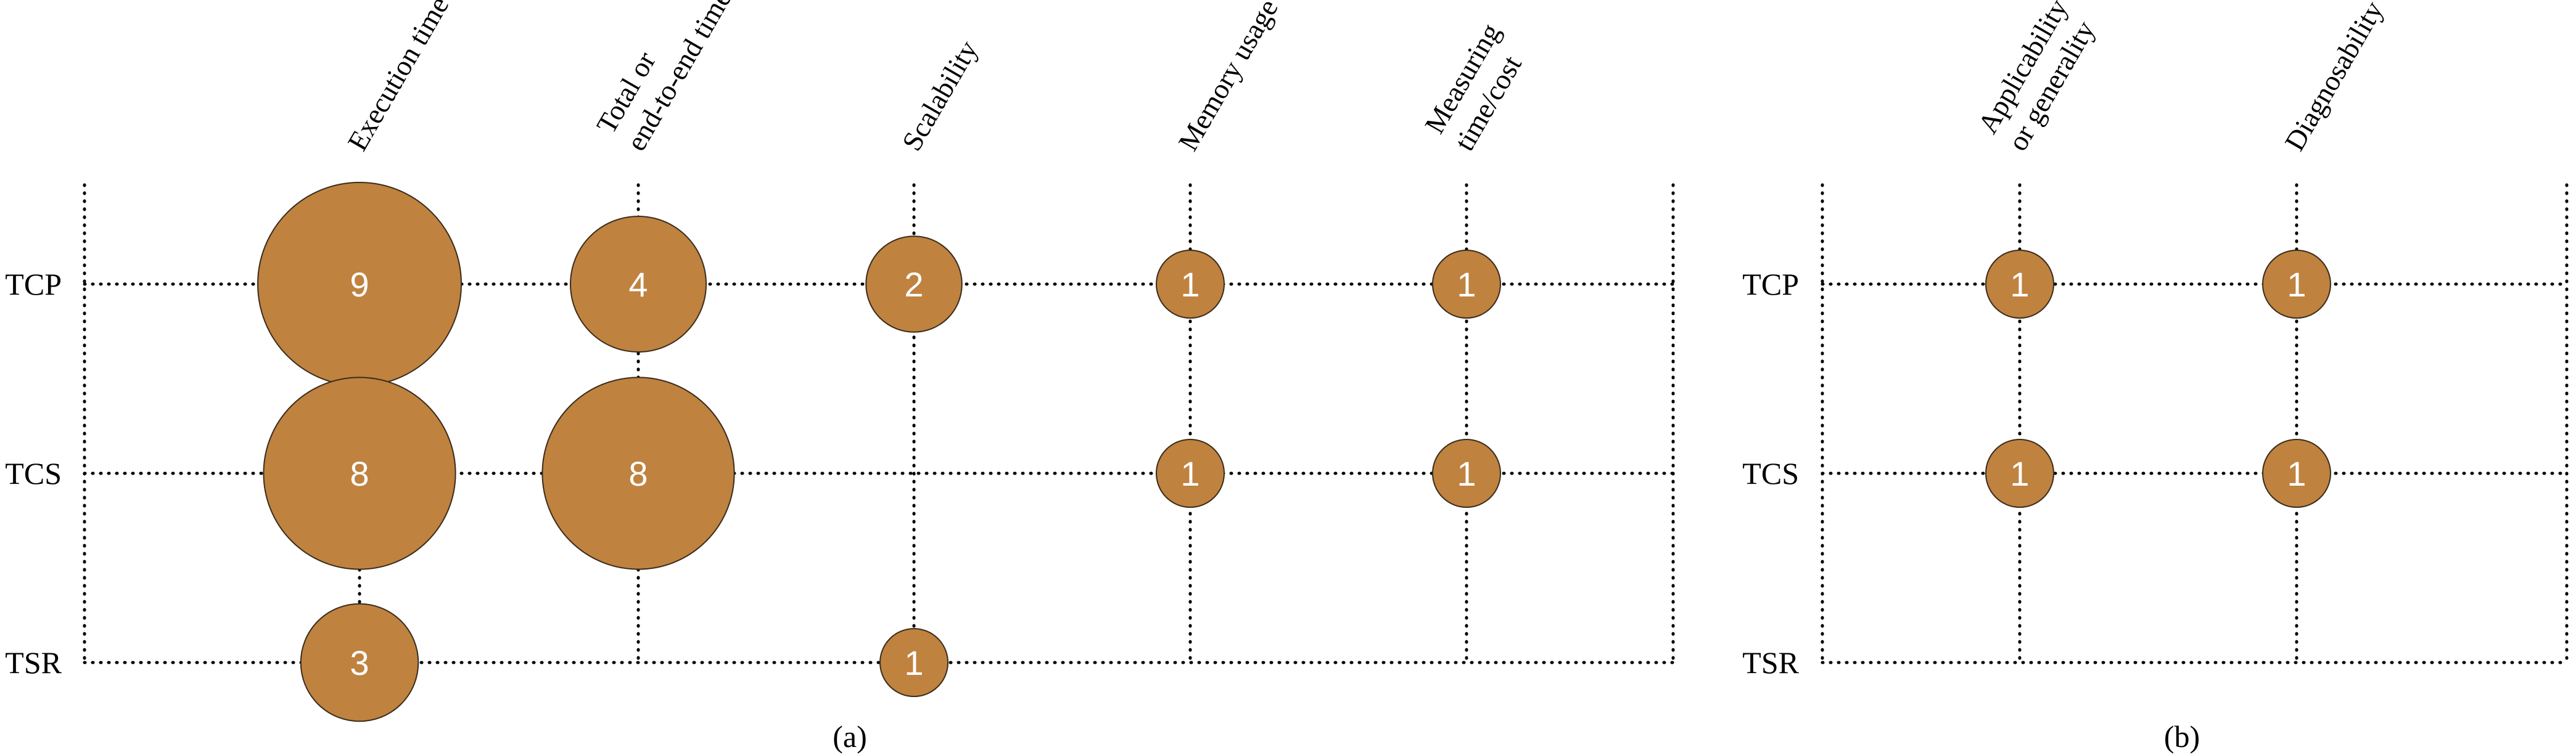 The image size is (2576, 755). I want to click on panel-1-column-label-3: Scalability, so click(939, 95).